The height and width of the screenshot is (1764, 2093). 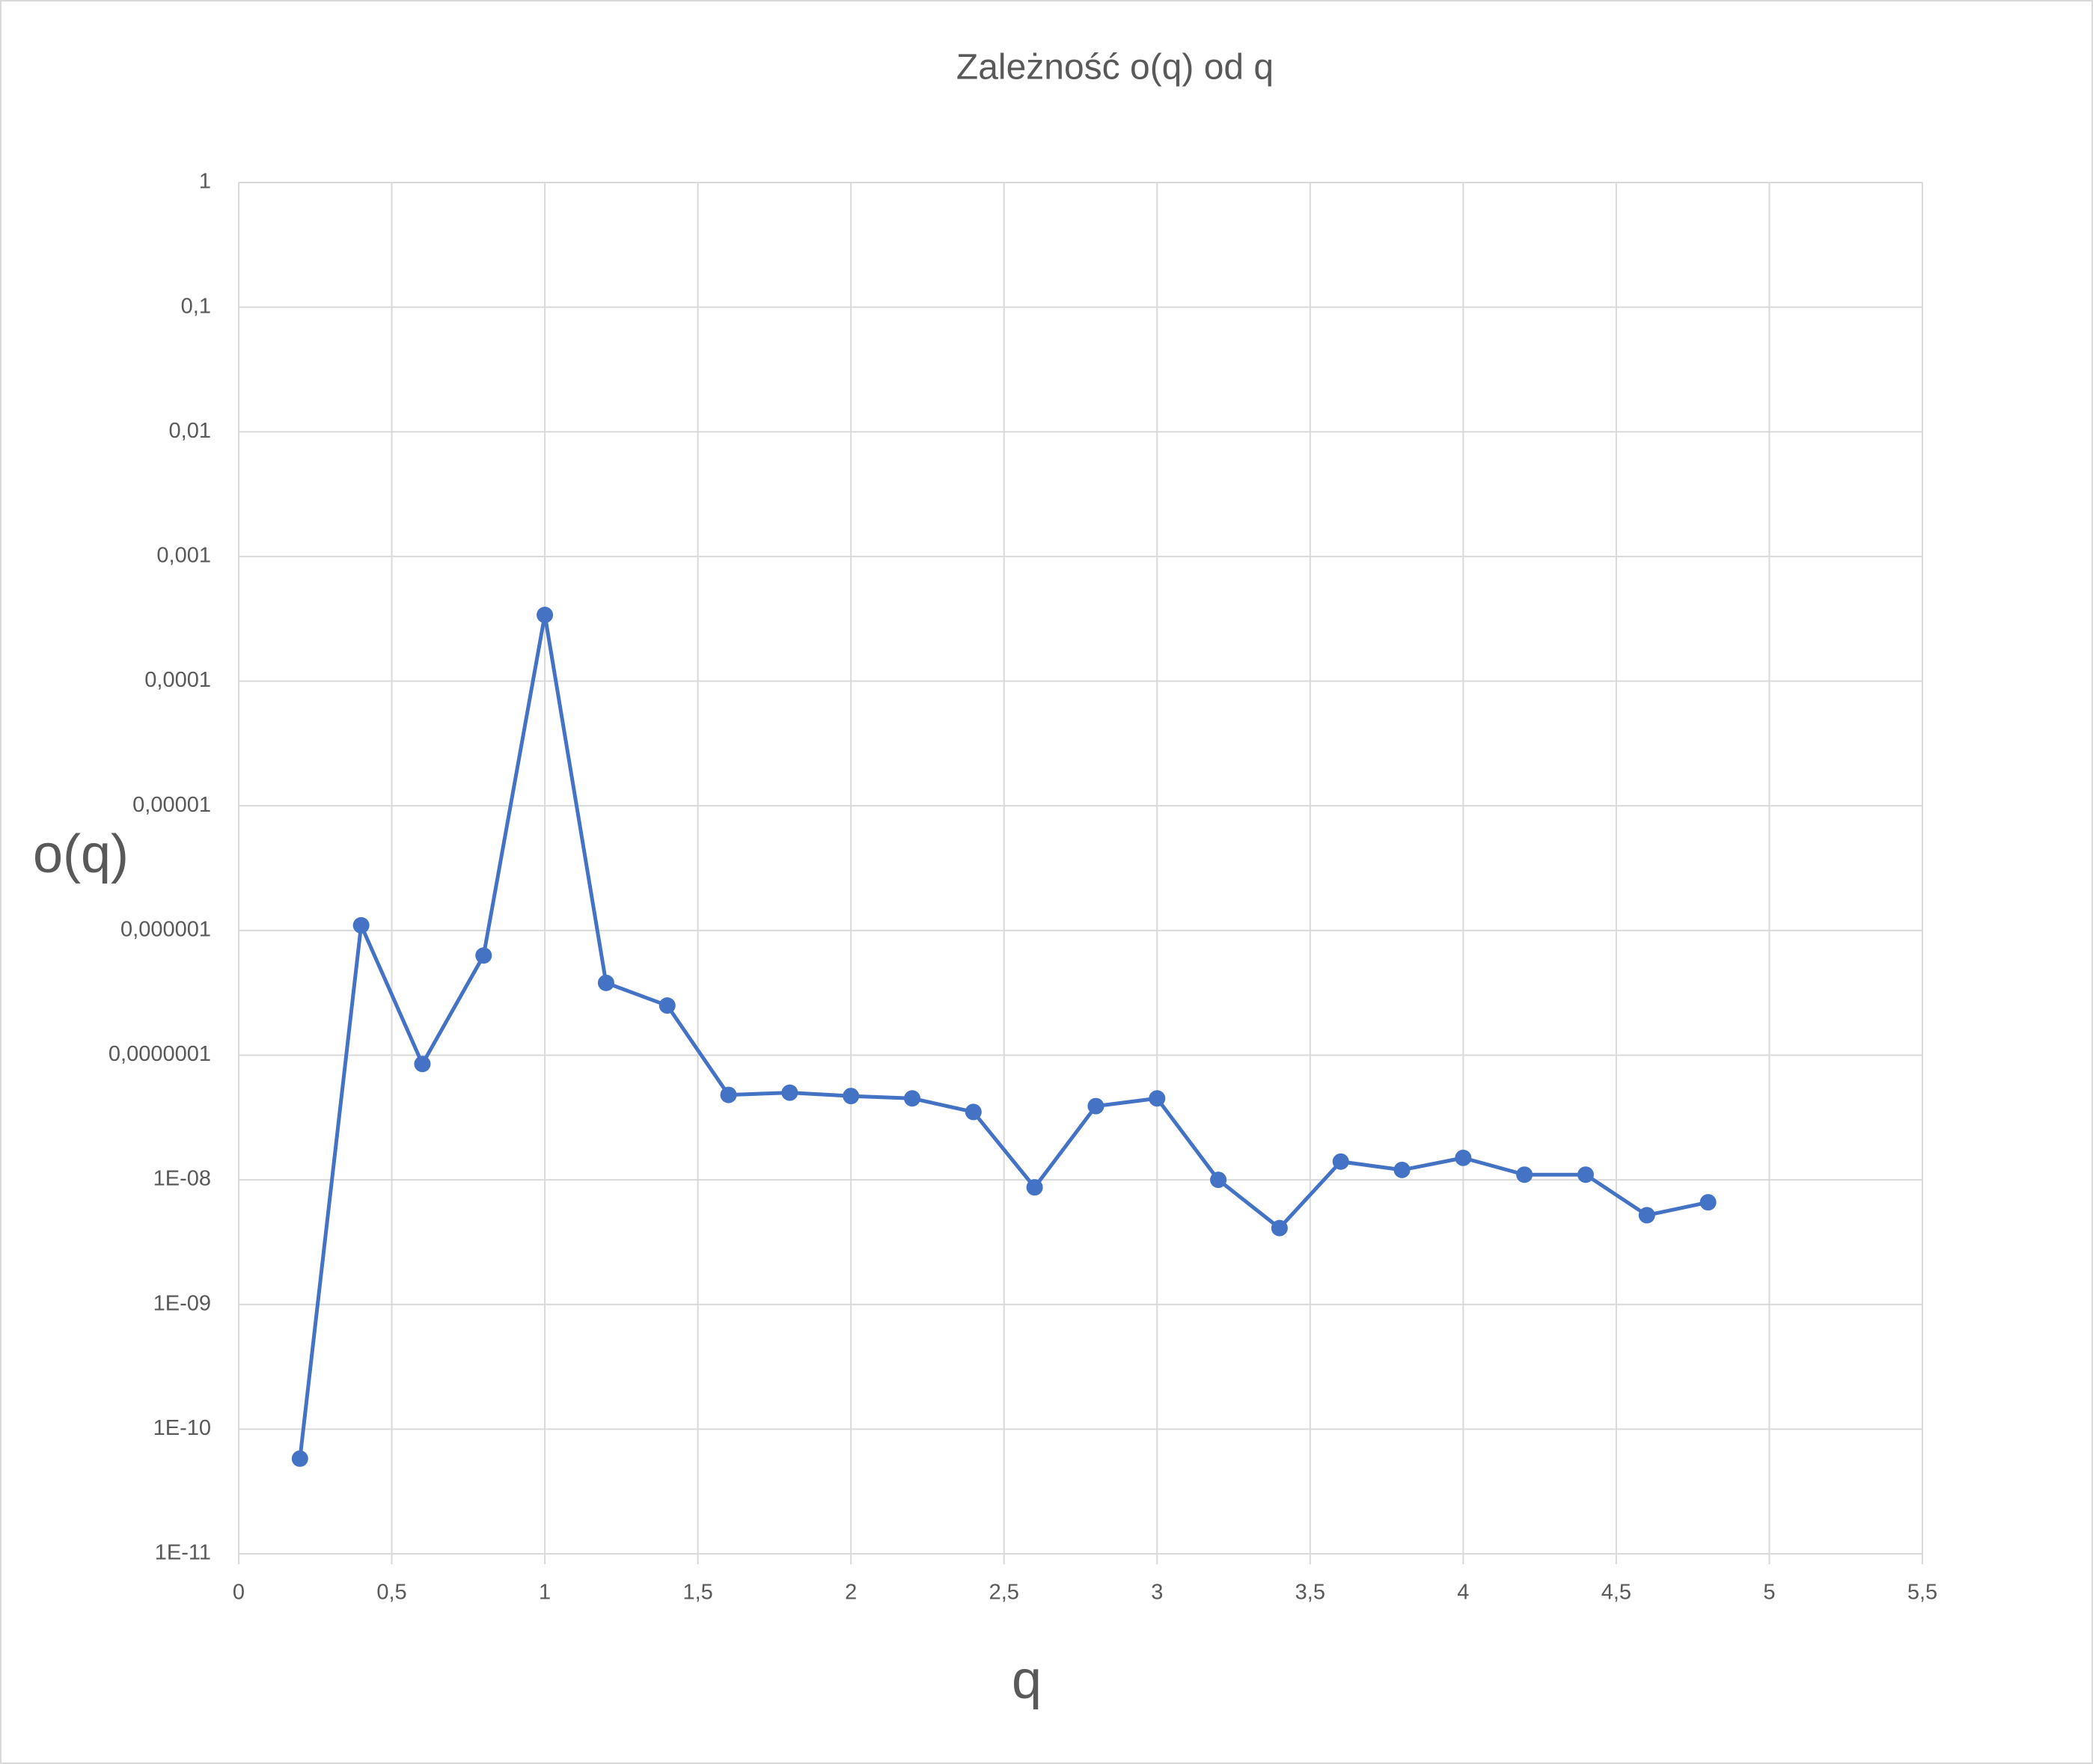 What do you see at coordinates (1027, 1680) in the screenshot?
I see `x-axis-label: q` at bounding box center [1027, 1680].